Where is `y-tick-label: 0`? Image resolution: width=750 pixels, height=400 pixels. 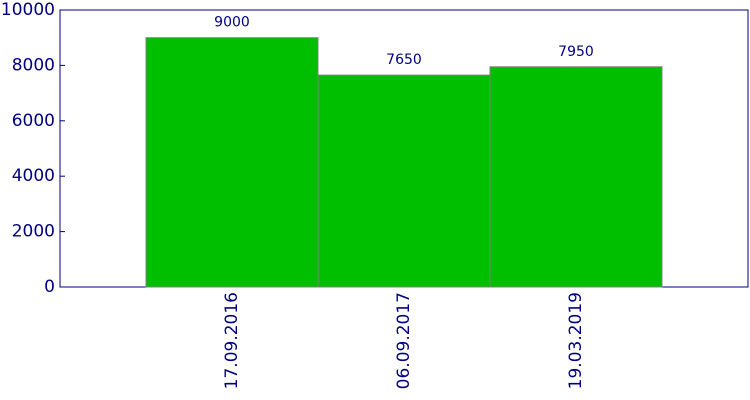 y-tick-label: 0 is located at coordinates (49, 287).